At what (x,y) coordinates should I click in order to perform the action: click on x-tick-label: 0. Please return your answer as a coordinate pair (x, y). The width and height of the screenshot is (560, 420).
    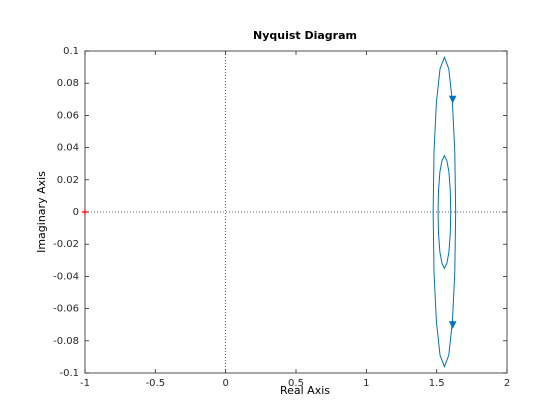
    Looking at the image, I should click on (225, 383).